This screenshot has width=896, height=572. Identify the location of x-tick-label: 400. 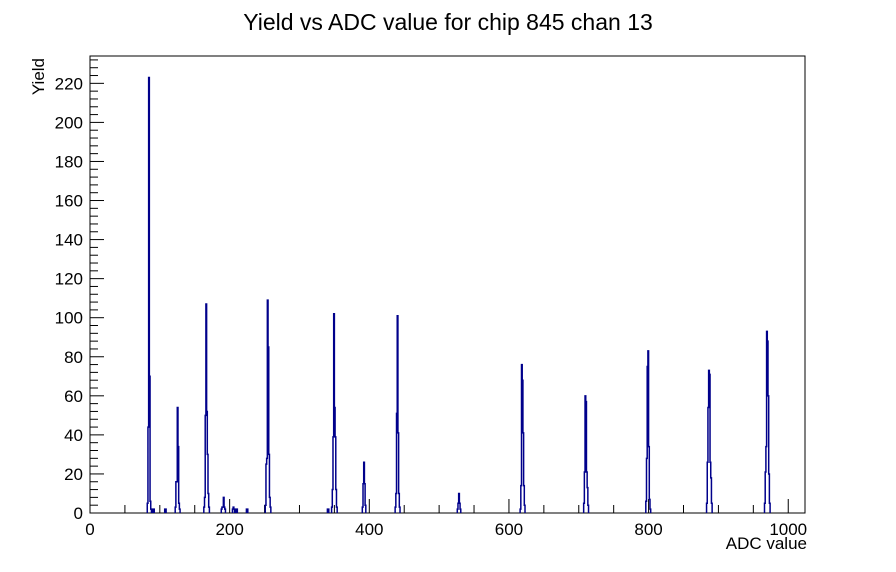
(369, 529).